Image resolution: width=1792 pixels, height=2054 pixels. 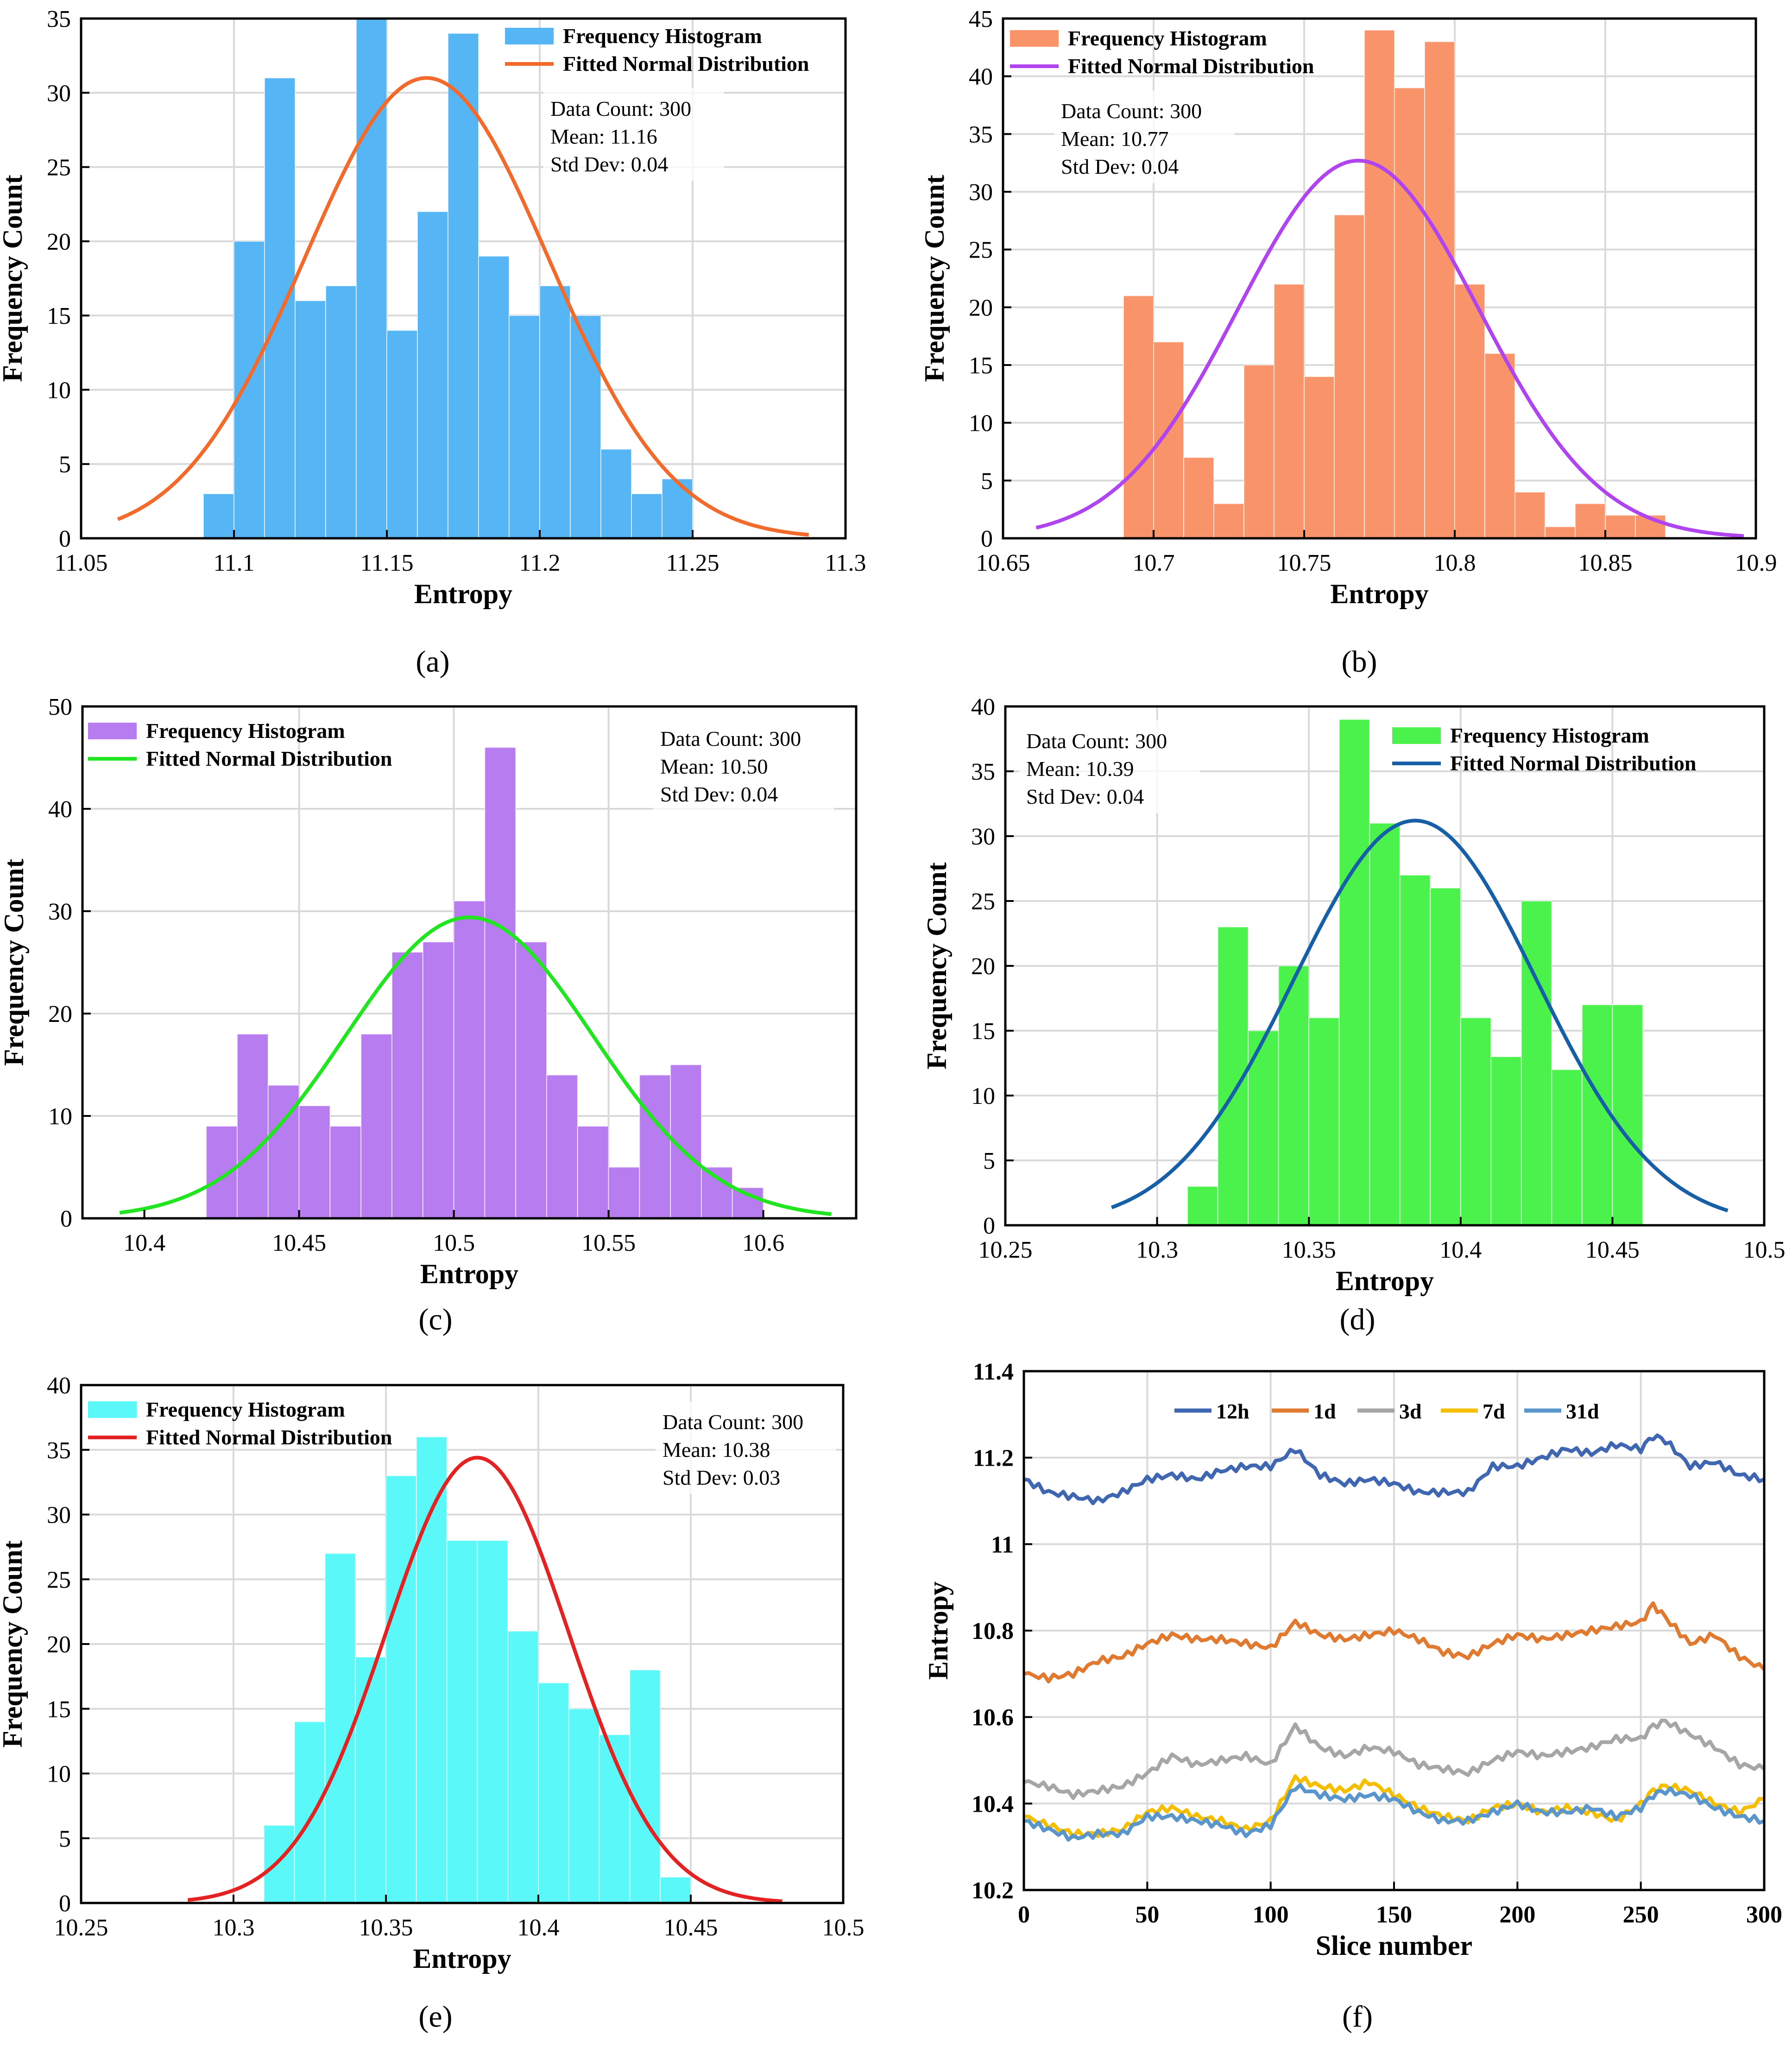 What do you see at coordinates (981, 250) in the screenshot?
I see `y-tick-label: 25` at bounding box center [981, 250].